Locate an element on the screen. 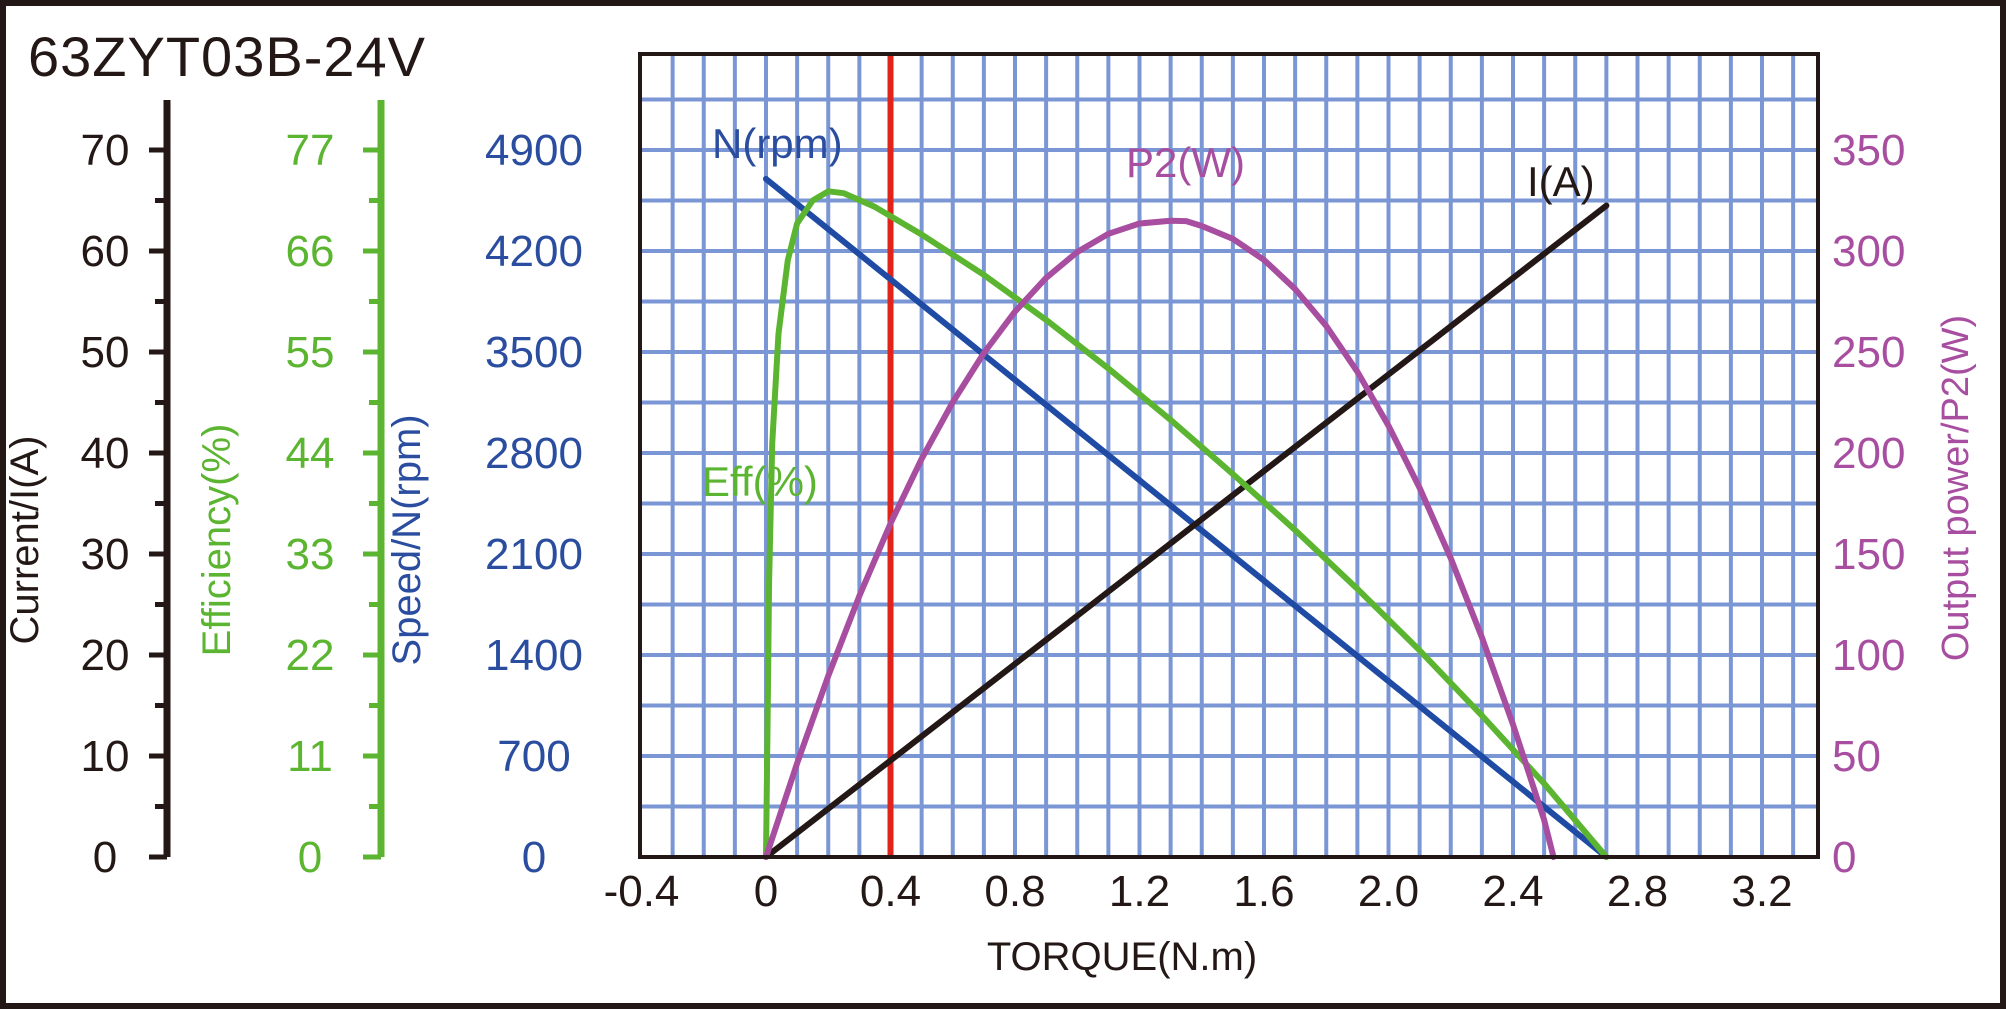  x-axis-label: TORQUE(N.m) is located at coordinates (1122, 957).